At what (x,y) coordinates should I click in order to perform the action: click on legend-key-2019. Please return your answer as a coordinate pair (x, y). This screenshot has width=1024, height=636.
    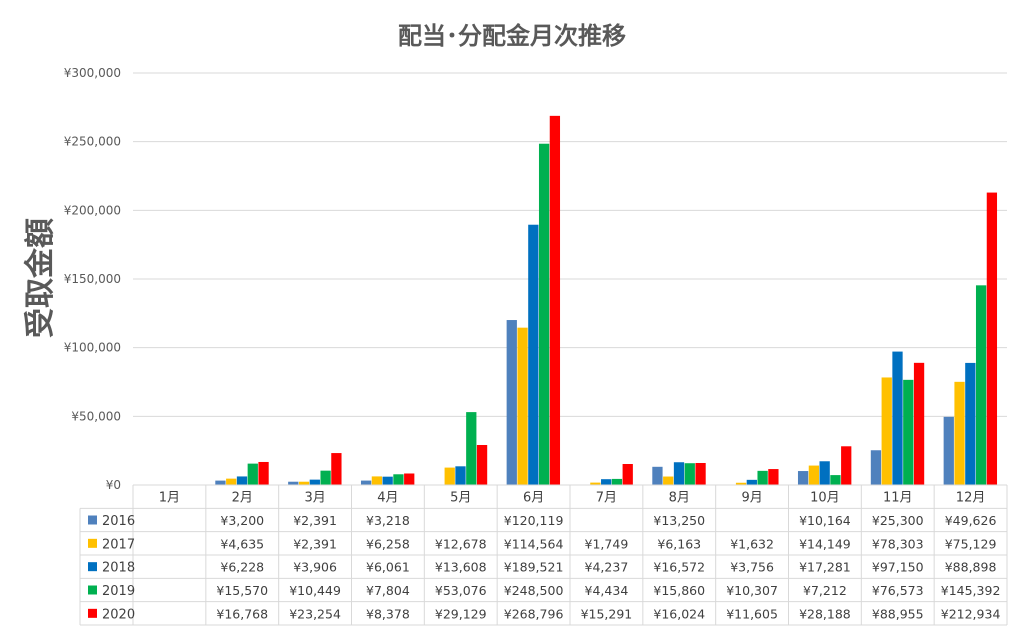
    Looking at the image, I should click on (92, 590).